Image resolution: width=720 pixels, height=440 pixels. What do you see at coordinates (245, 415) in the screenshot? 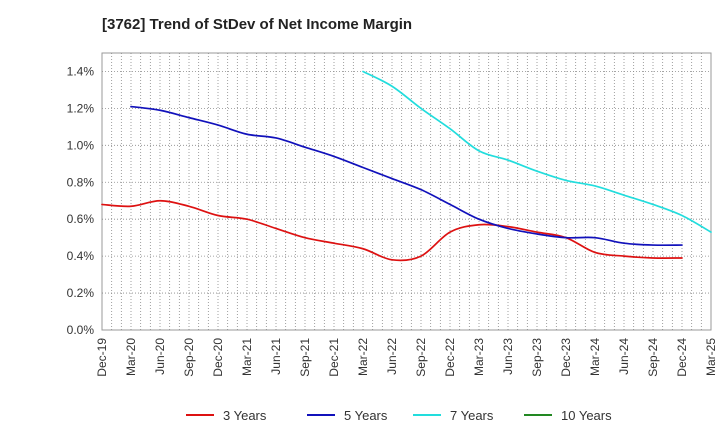
I see `legend-label-3-years: 3 Years` at bounding box center [245, 415].